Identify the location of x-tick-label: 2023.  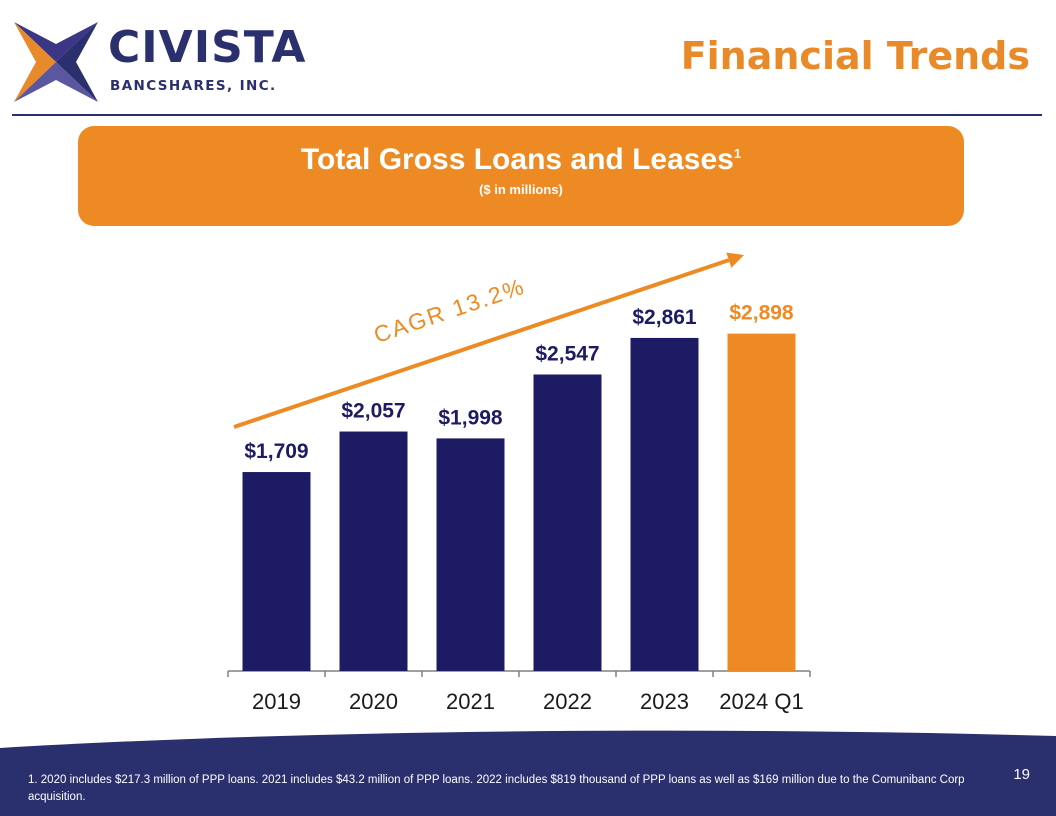
(664, 701).